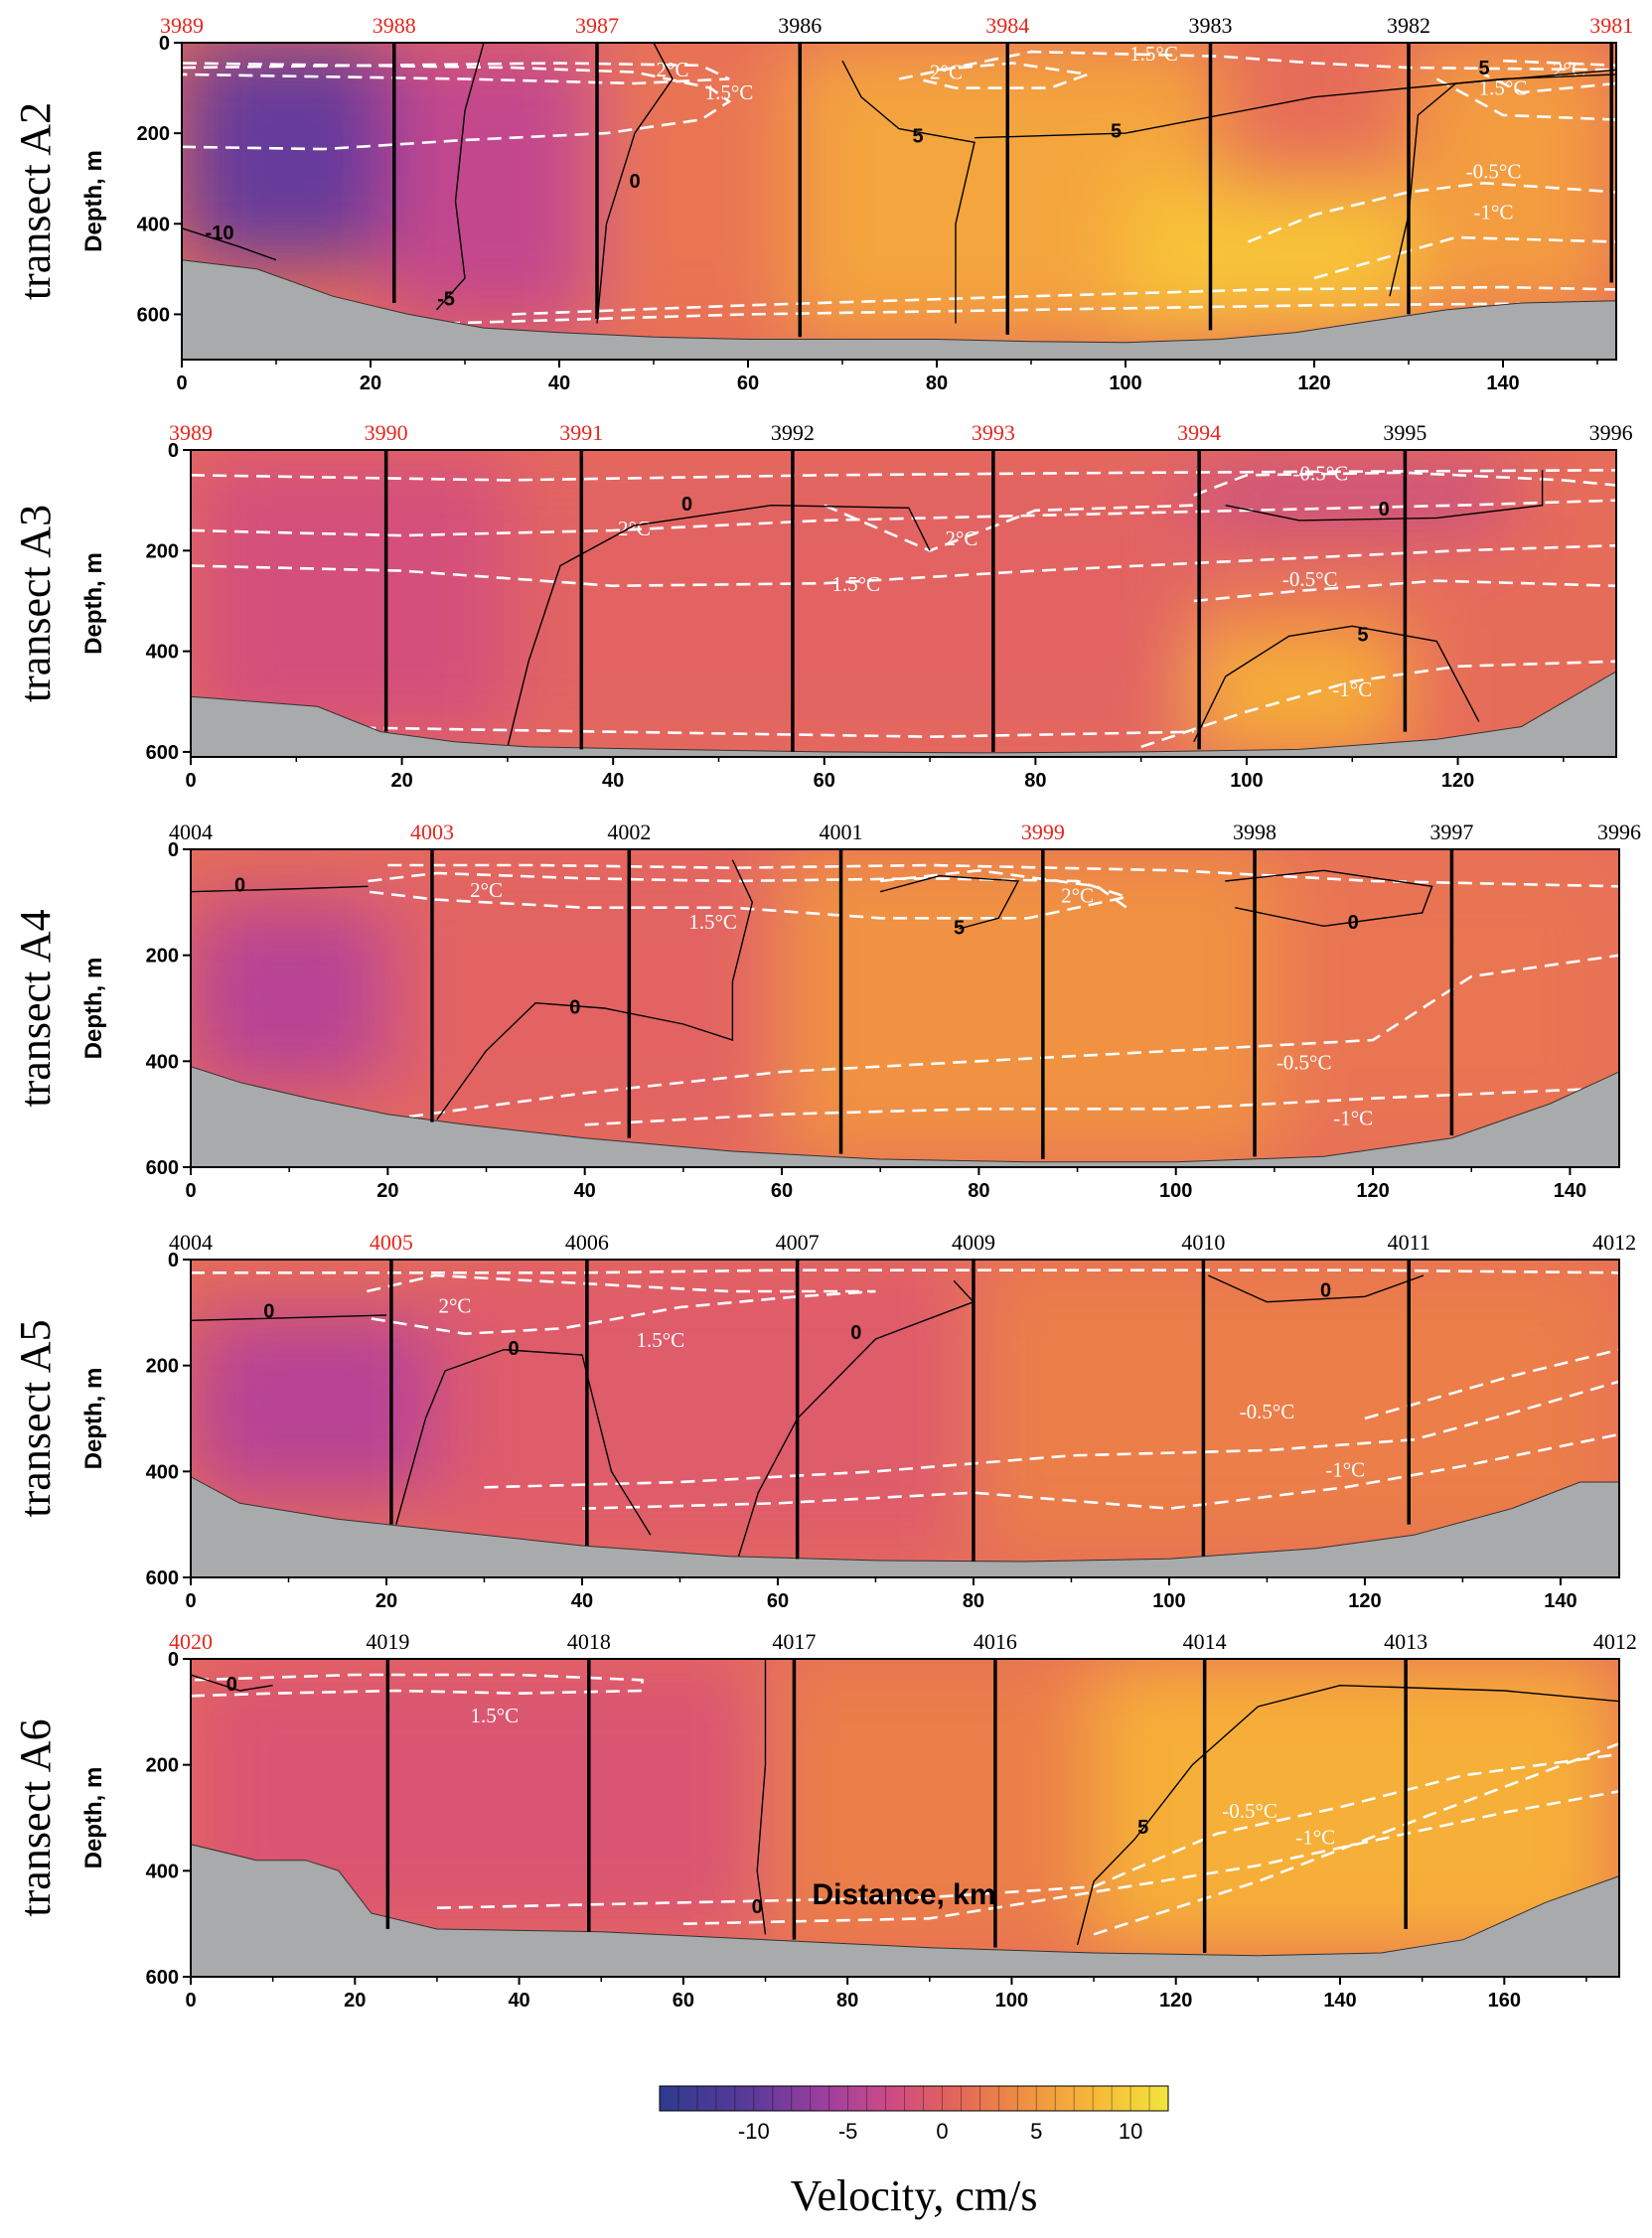 The width and height of the screenshot is (1652, 2238). I want to click on velocity-field: 2°C 1.5°C -0.5°C -1°C 0 0 0 0, so click(905, 1418).